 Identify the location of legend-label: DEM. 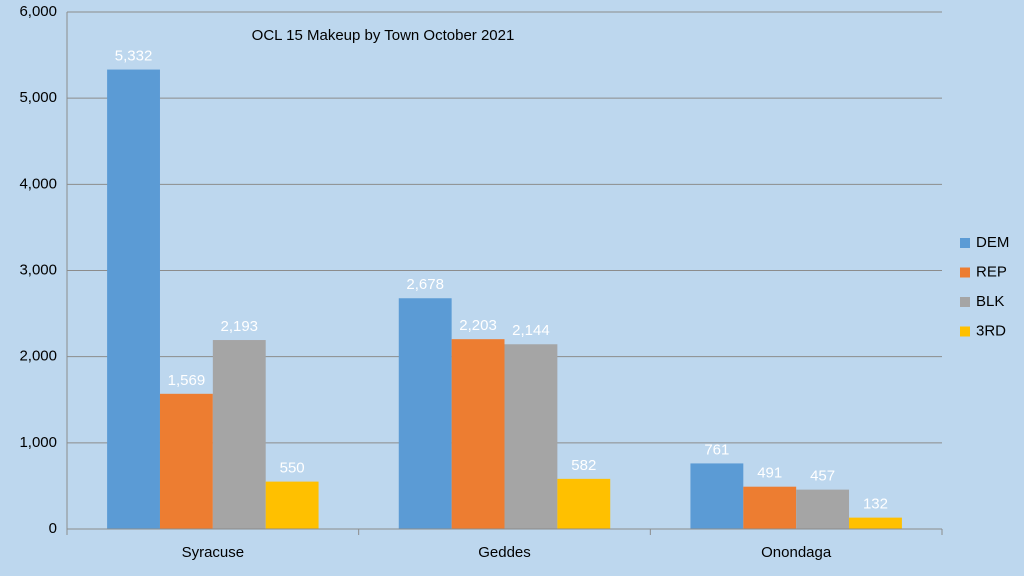
(992, 242).